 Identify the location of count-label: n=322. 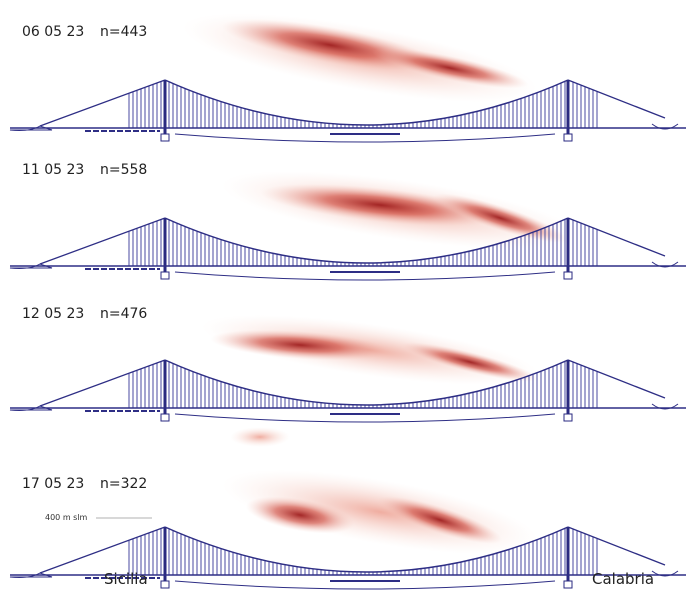
(123, 484).